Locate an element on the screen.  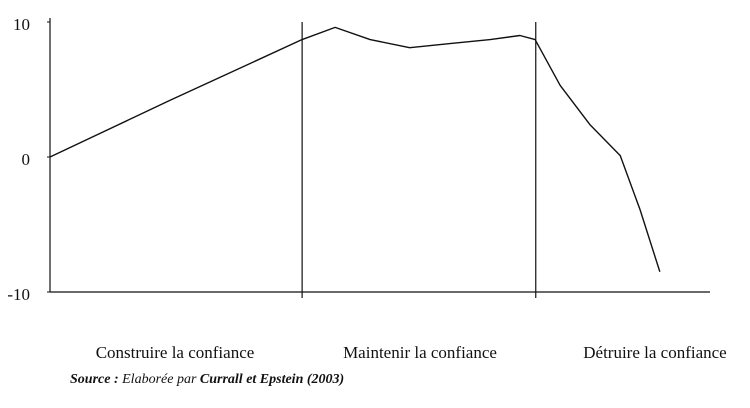
phase-label: Maintenir la confiance is located at coordinates (420, 352).